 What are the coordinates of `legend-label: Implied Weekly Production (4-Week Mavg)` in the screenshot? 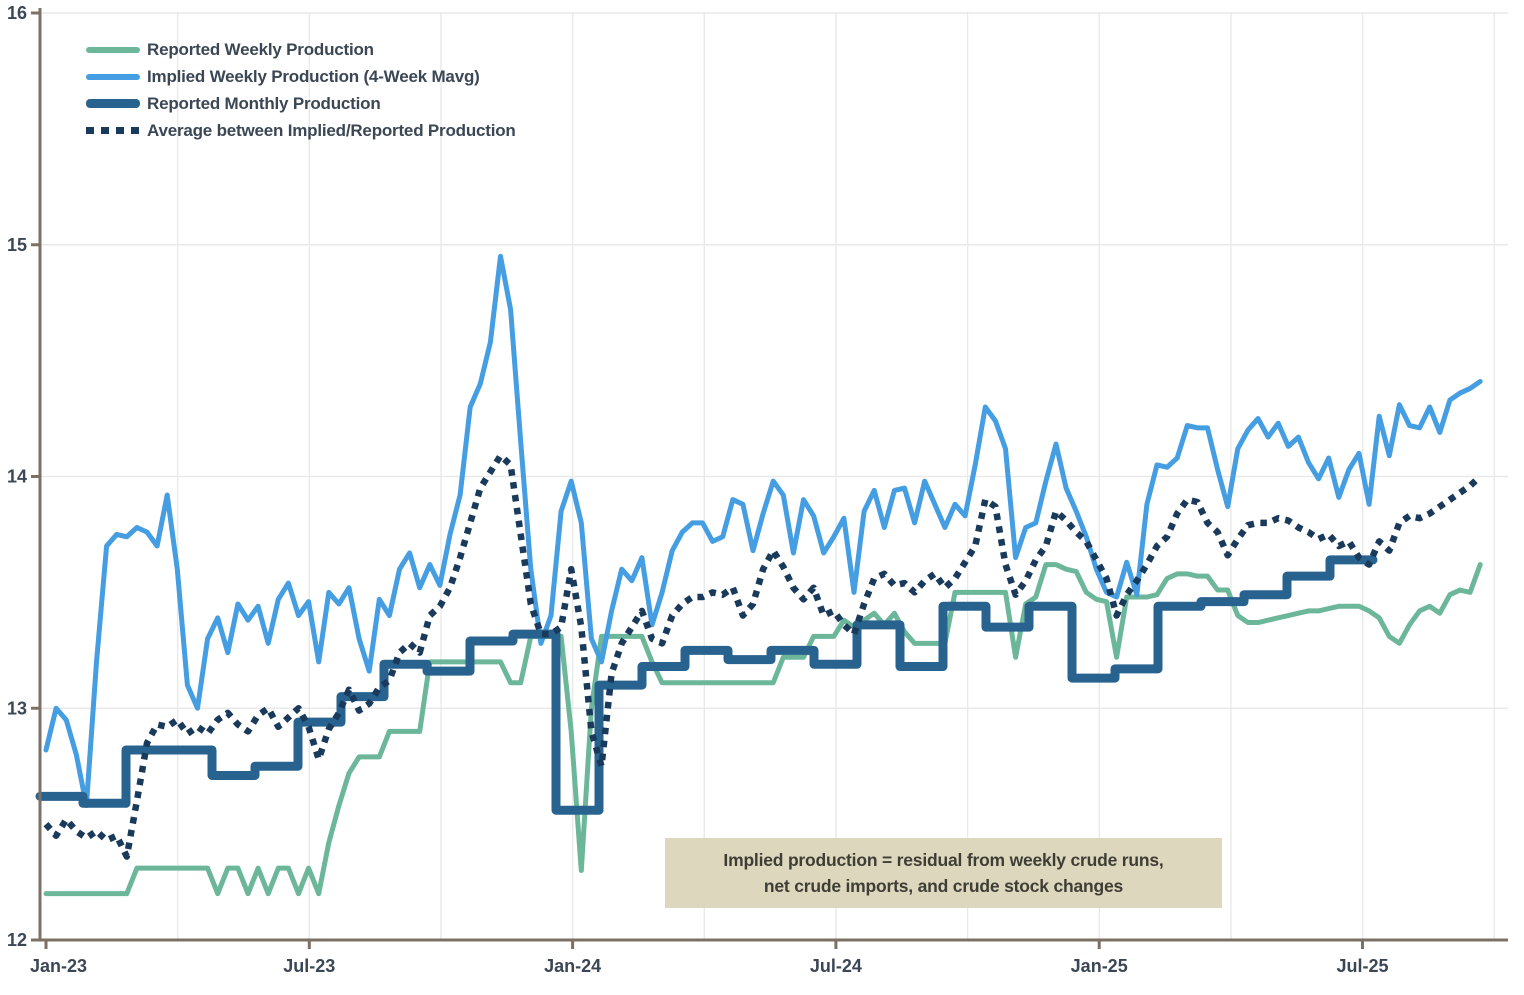 It's located at (313, 76).